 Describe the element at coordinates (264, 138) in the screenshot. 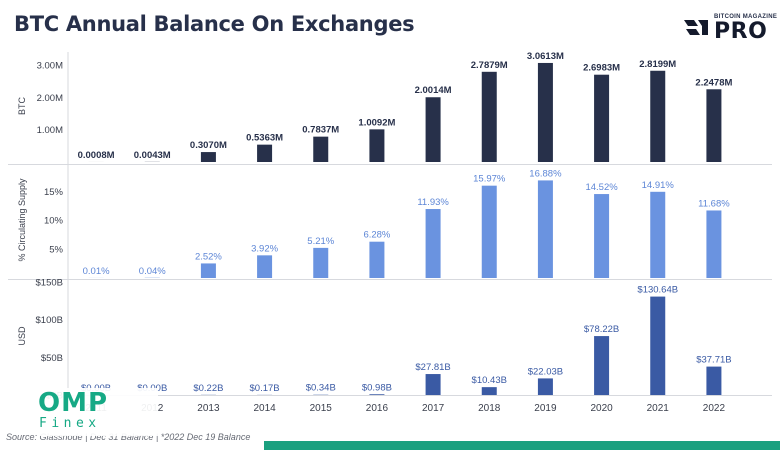

I see `data-label: 0.5363M` at that location.